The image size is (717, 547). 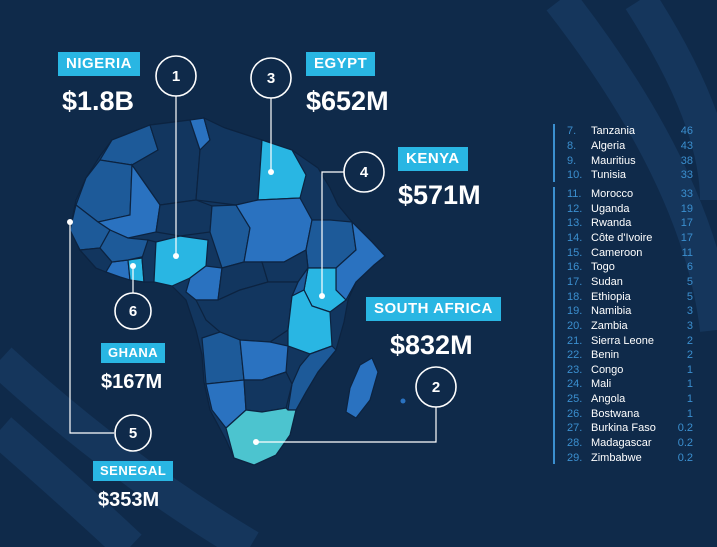 What do you see at coordinates (572, 131) in the screenshot?
I see `ranking-rank: 7.` at bounding box center [572, 131].